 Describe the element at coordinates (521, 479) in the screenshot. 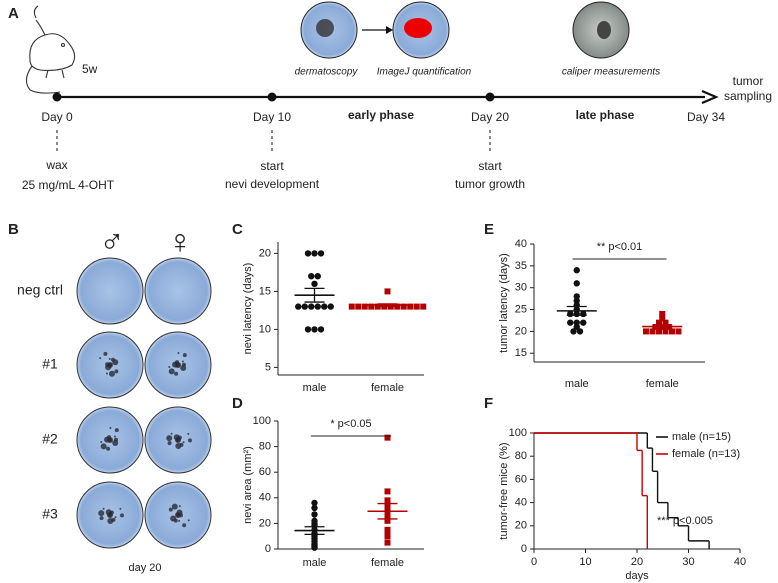

I see `y-tick-label: 60` at that location.